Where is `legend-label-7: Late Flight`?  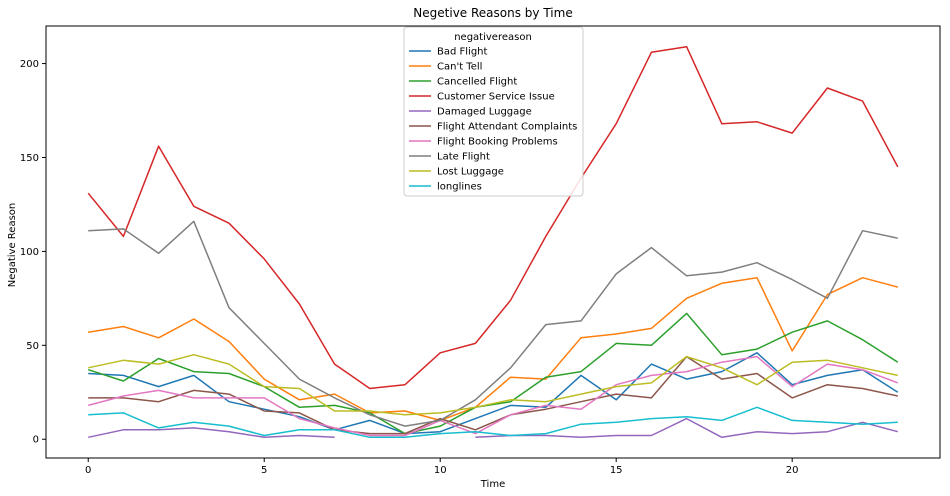
legend-label-7: Late Flight is located at coordinates (463, 157).